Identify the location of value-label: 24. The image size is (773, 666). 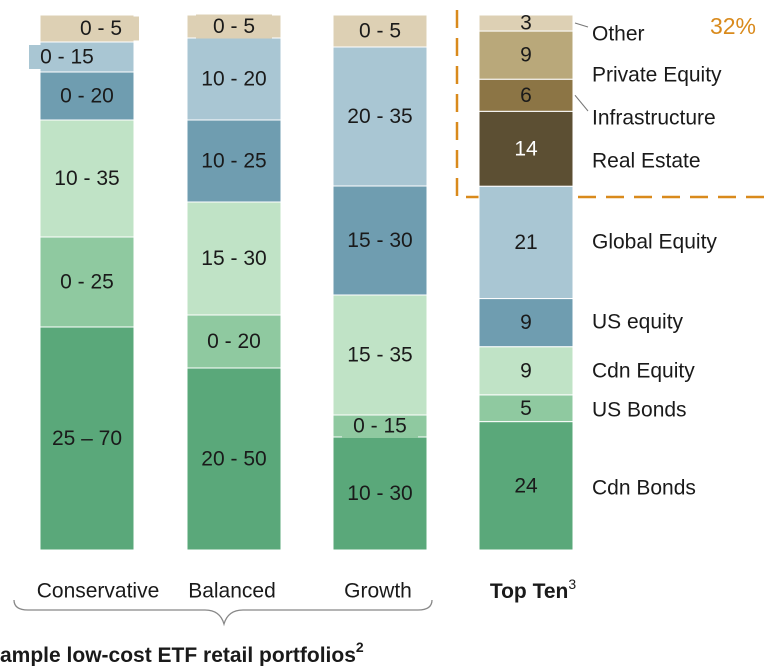
(526, 485).